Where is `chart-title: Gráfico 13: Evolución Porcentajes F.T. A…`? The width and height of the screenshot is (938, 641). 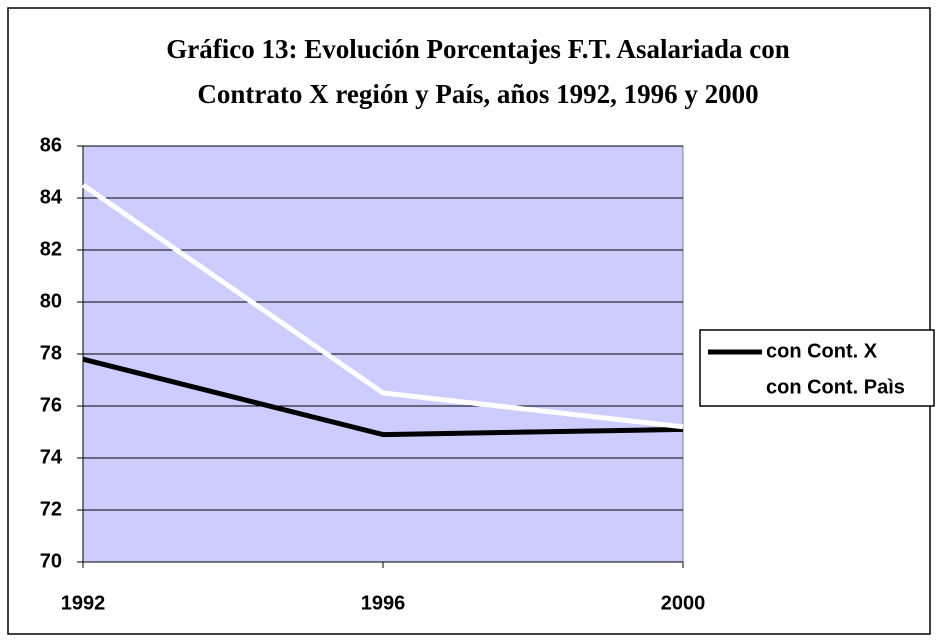
chart-title: Gráfico 13: Evolución Porcentajes F.T. A… is located at coordinates (477, 49).